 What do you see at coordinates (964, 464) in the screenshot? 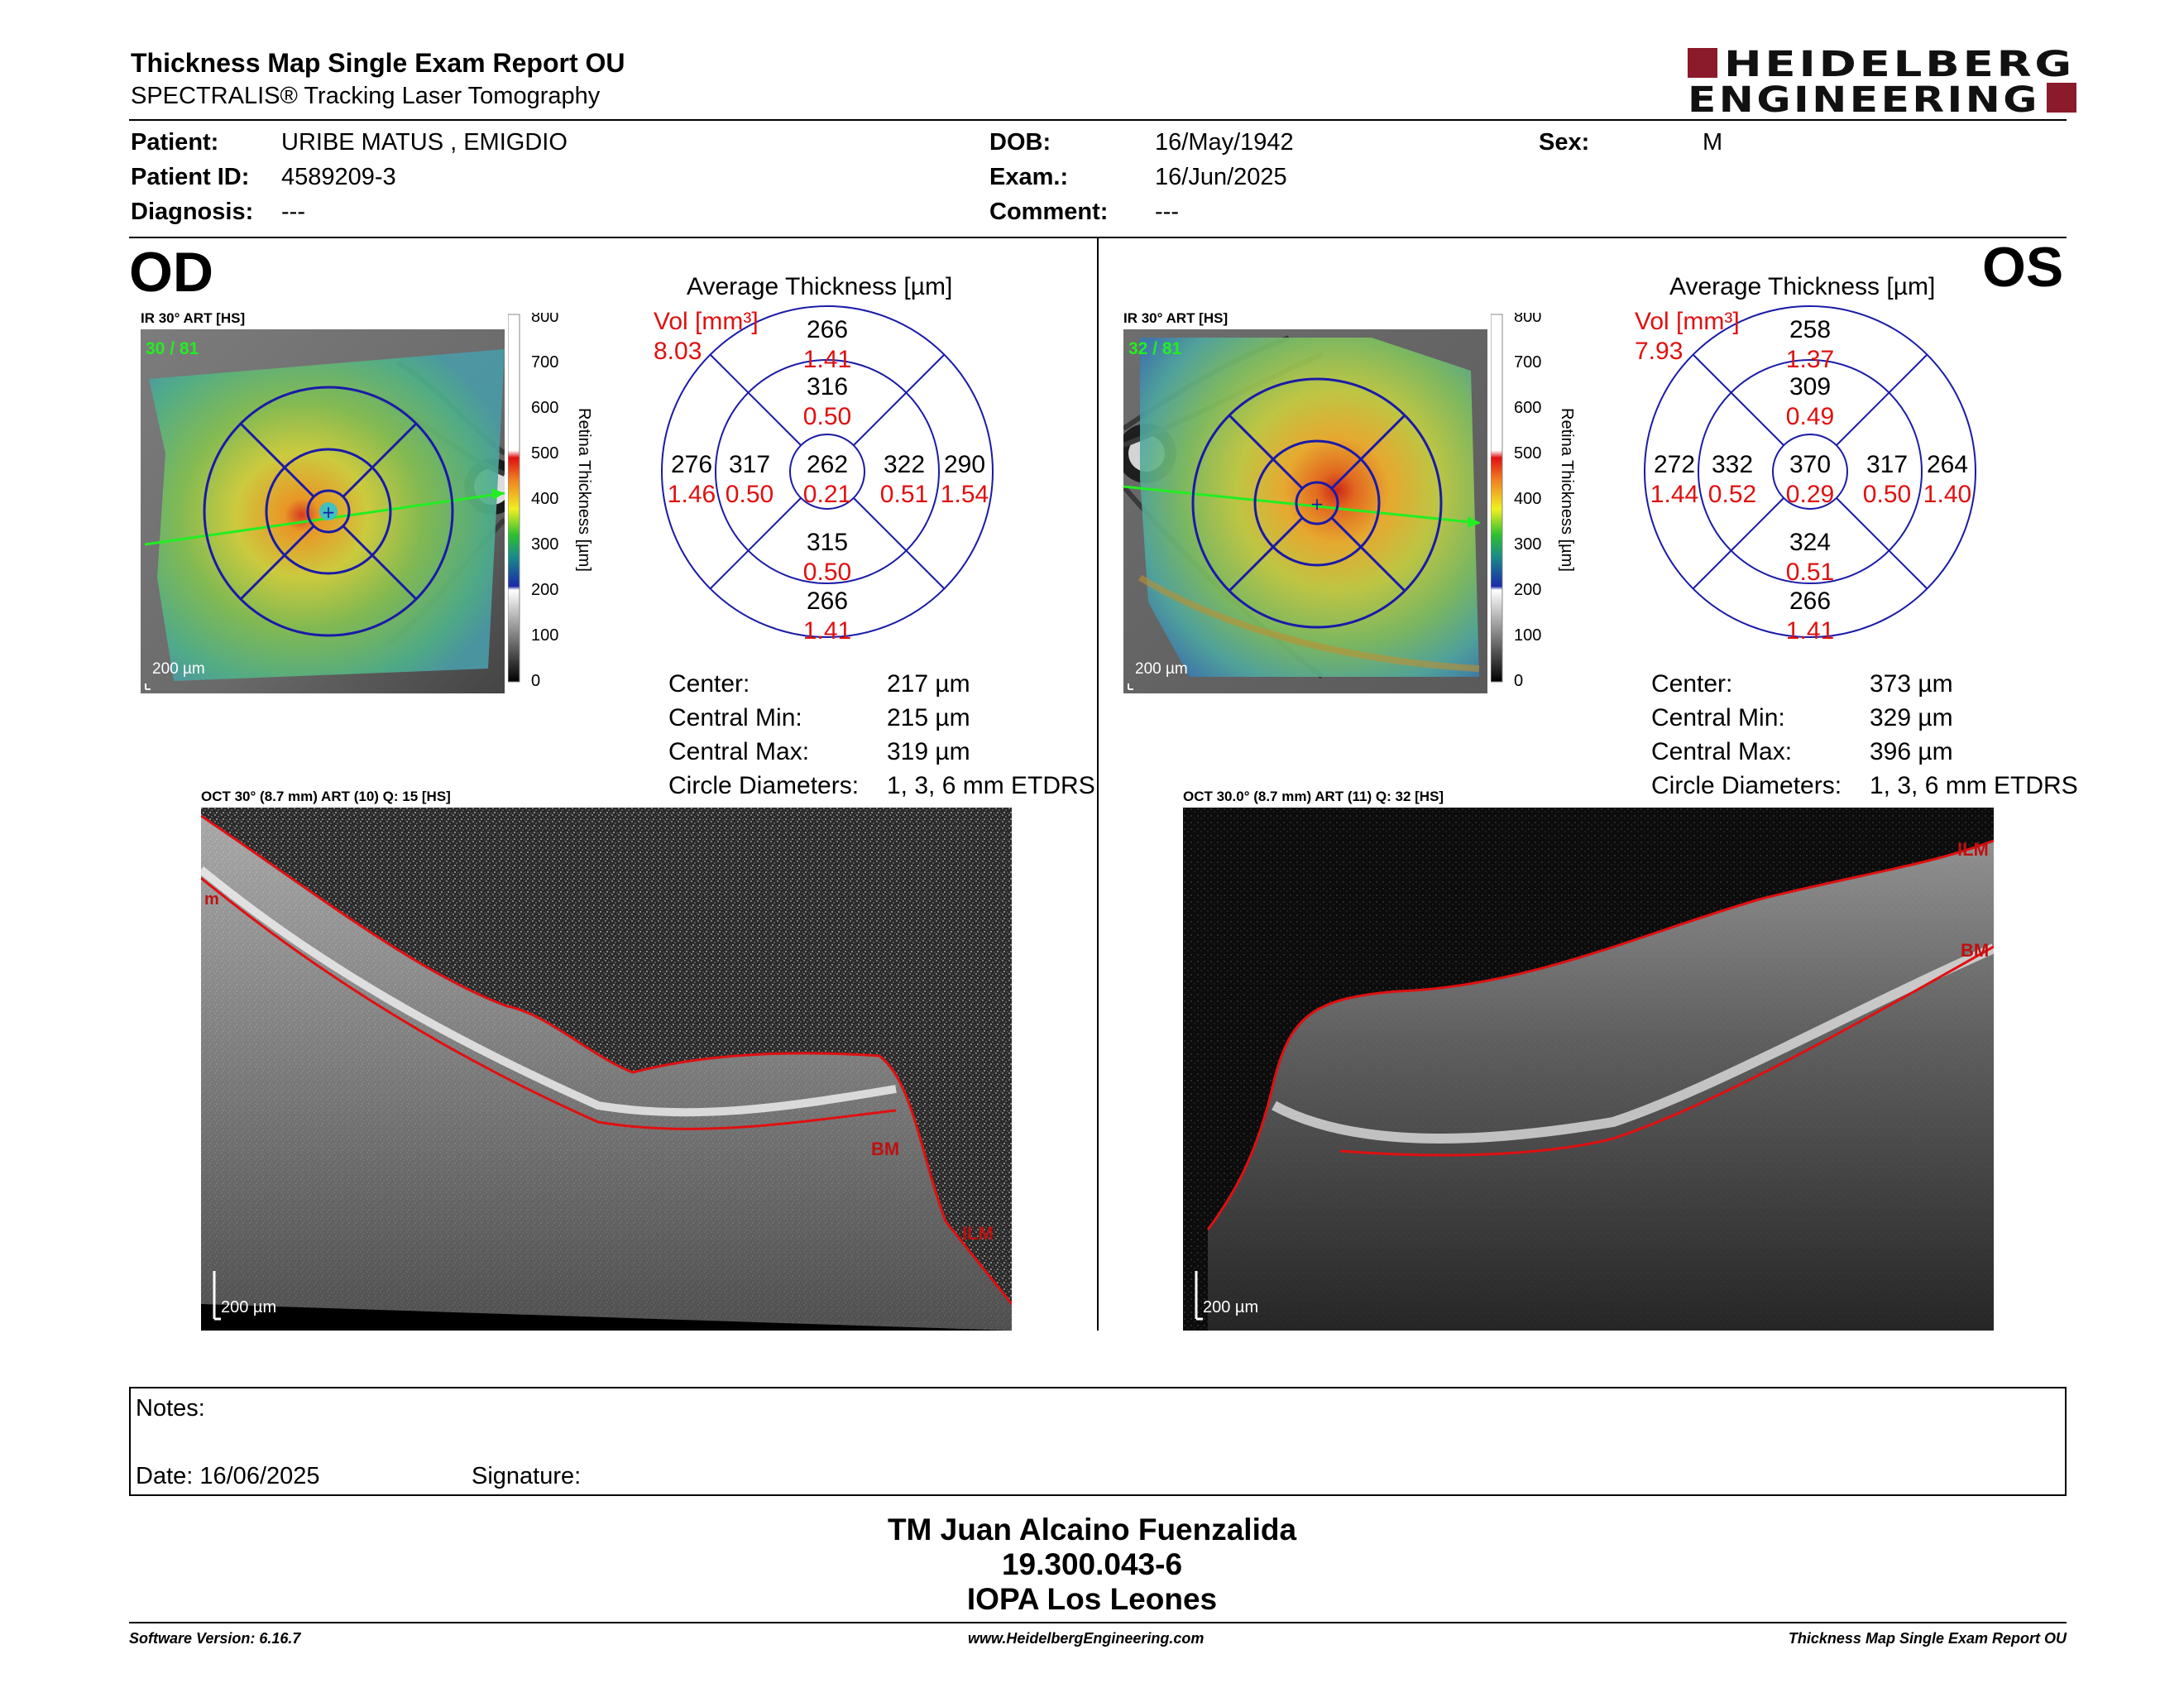
I see `od-outer-right-thickness: 290` at bounding box center [964, 464].